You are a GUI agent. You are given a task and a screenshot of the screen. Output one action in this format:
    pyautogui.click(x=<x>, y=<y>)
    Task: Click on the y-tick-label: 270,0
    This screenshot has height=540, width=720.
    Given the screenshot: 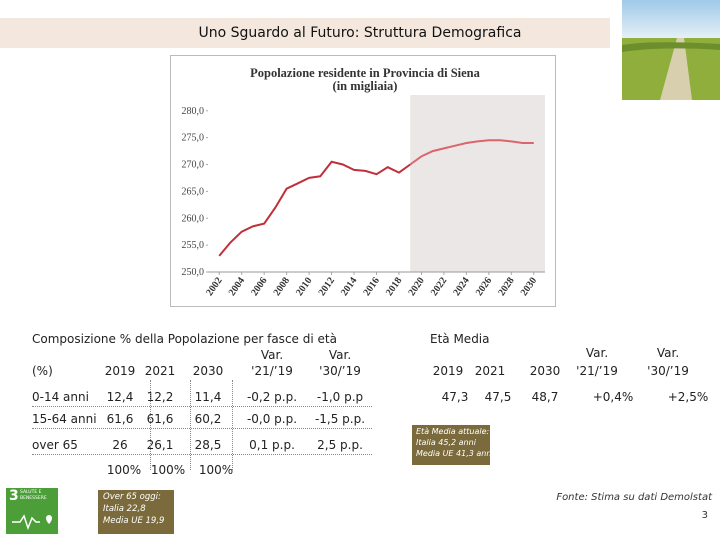 What is the action you would take?
    pyautogui.click(x=193, y=165)
    